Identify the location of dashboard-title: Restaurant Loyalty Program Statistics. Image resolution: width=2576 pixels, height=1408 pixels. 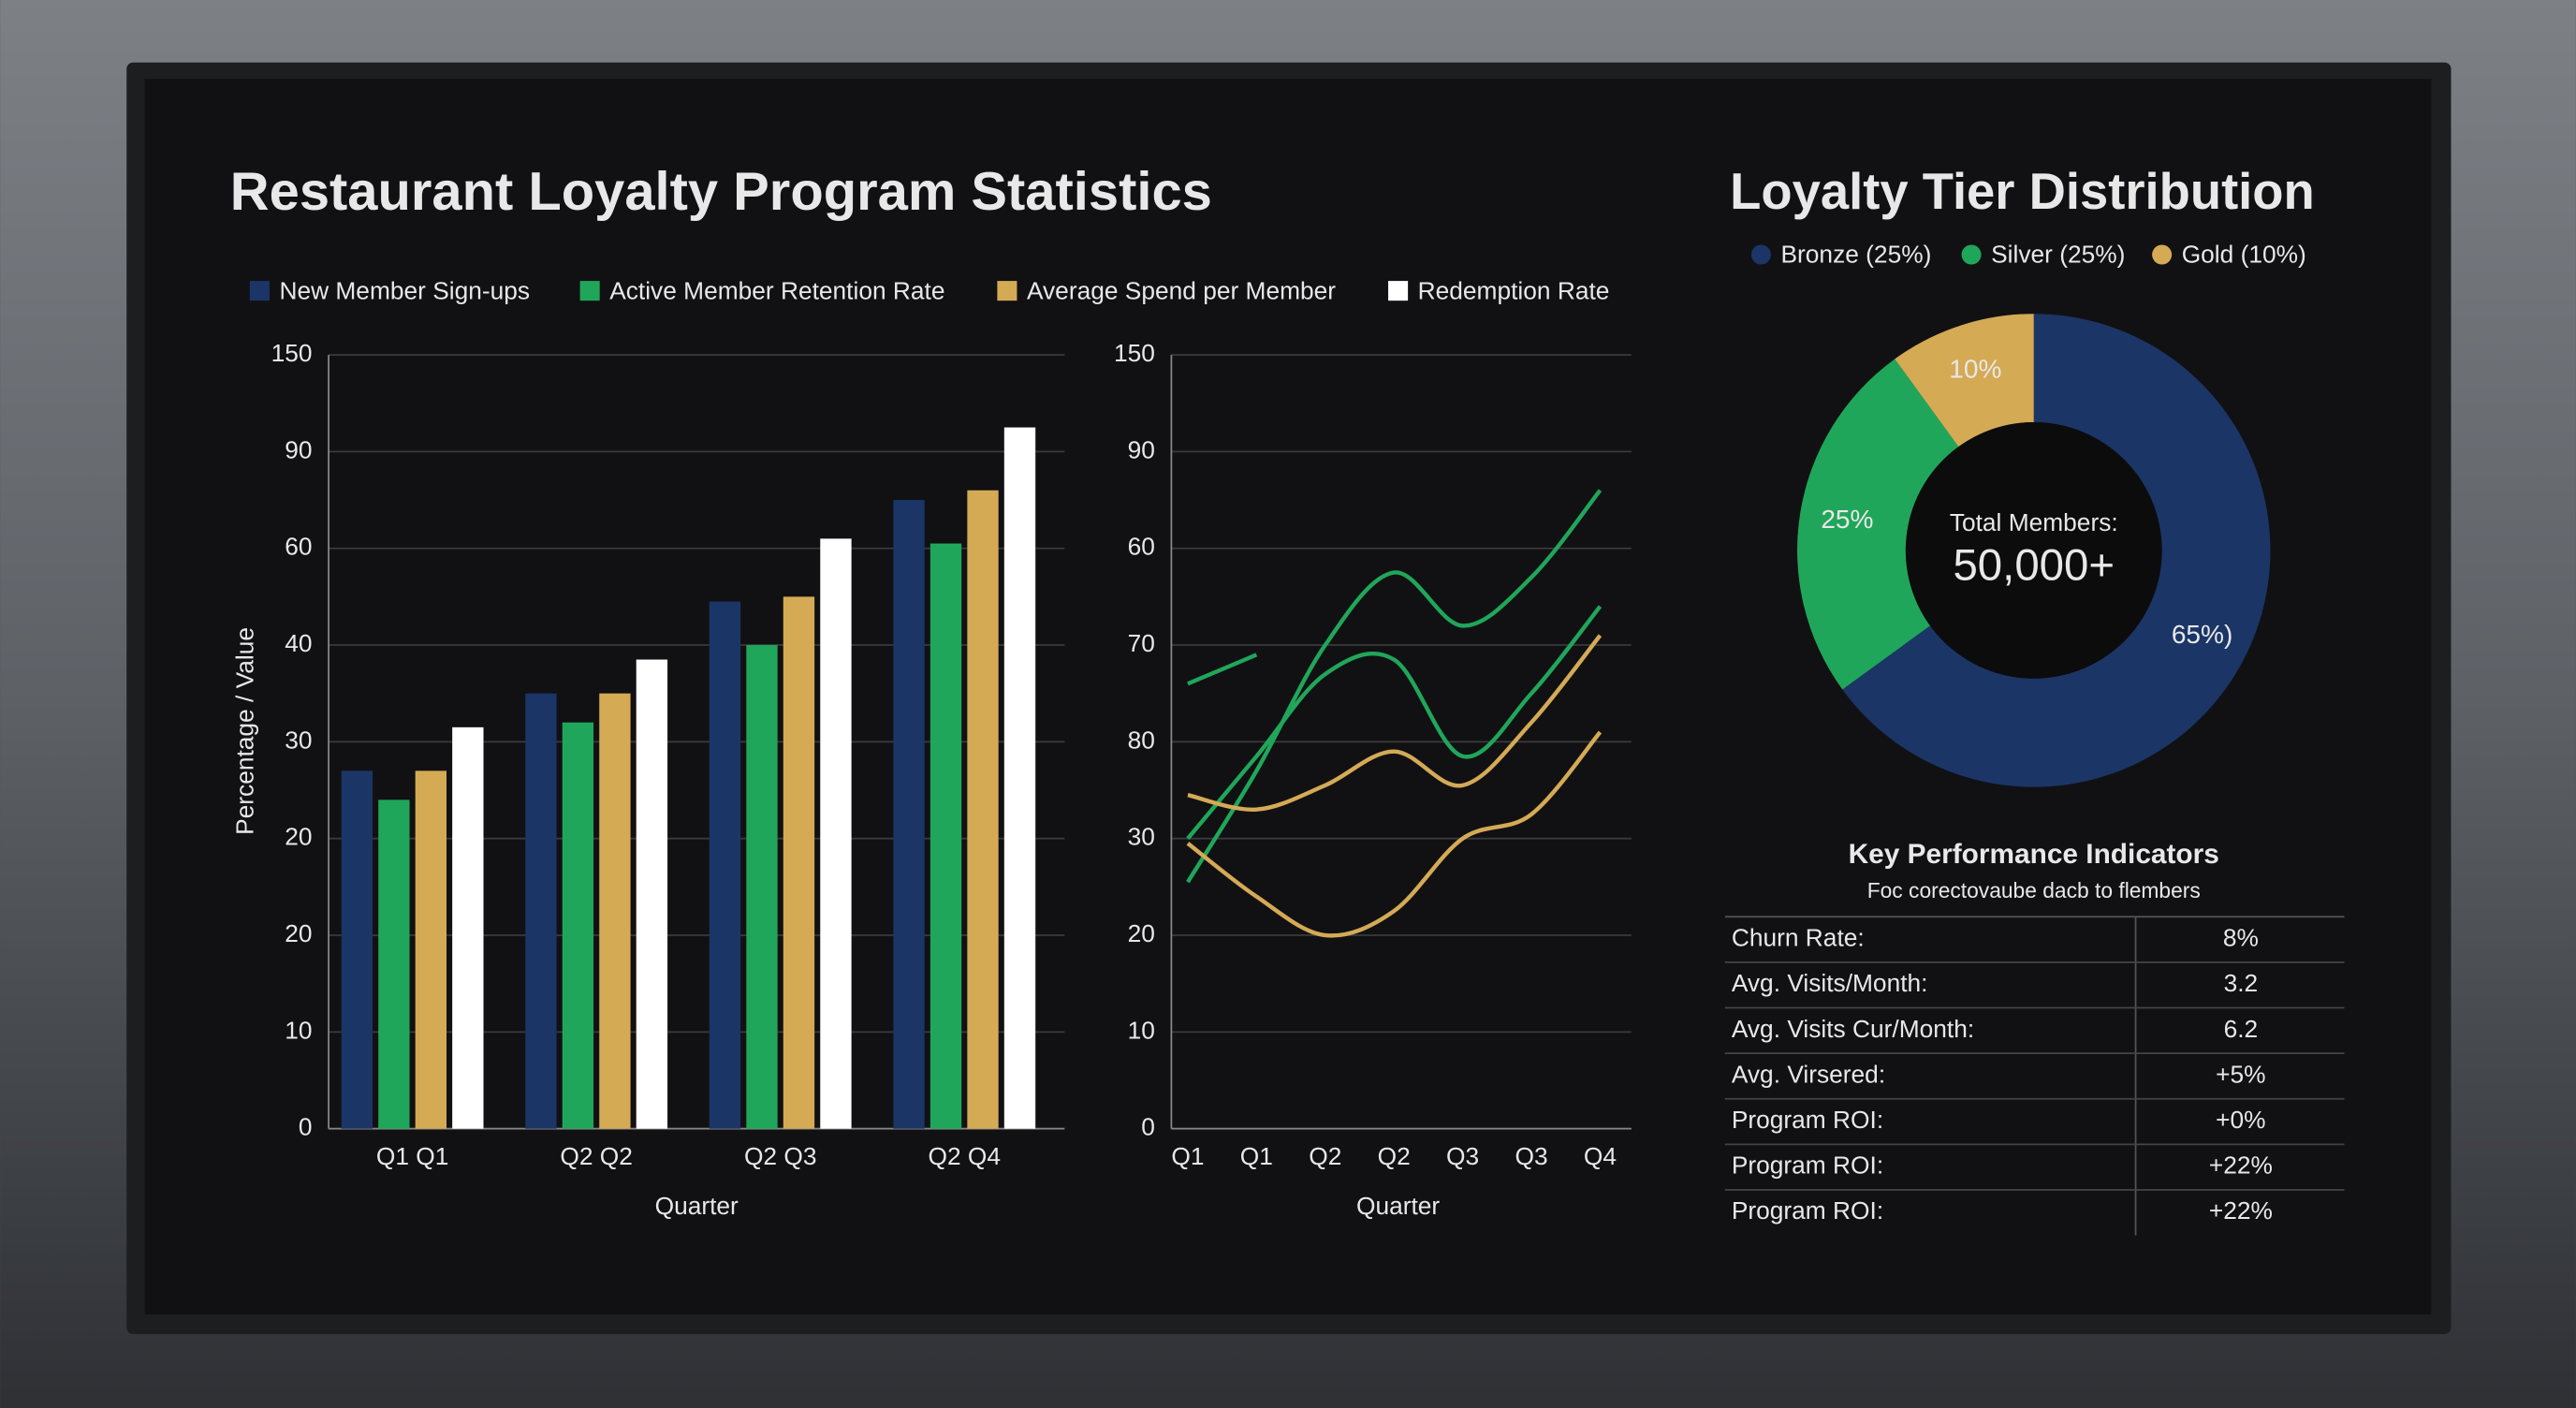
(721, 192).